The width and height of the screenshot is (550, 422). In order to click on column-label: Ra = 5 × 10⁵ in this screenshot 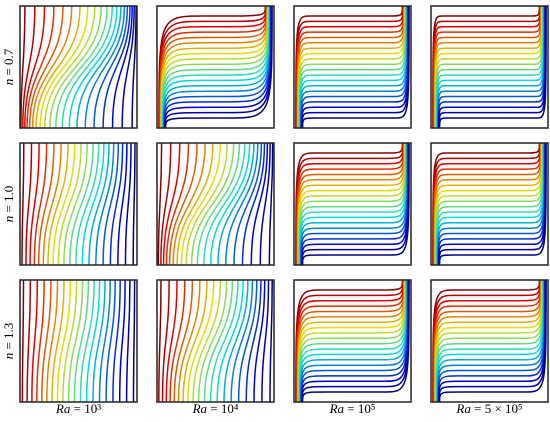, I will do `click(488, 408)`.